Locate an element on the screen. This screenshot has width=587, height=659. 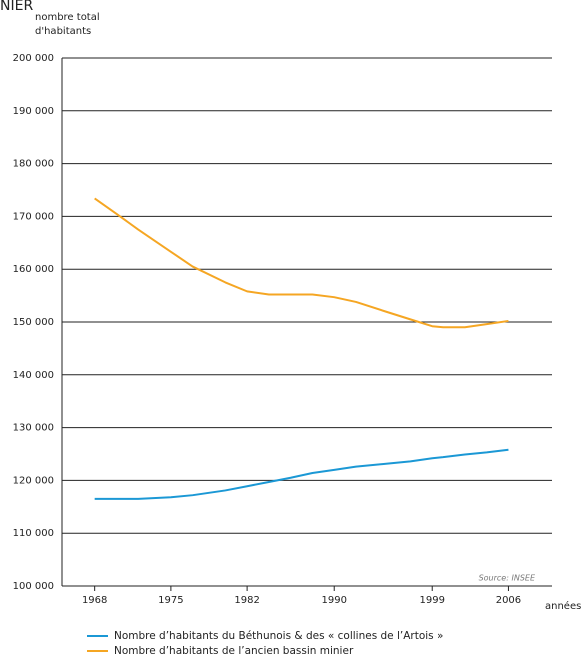
x-tick-label: 2006 is located at coordinates (508, 600).